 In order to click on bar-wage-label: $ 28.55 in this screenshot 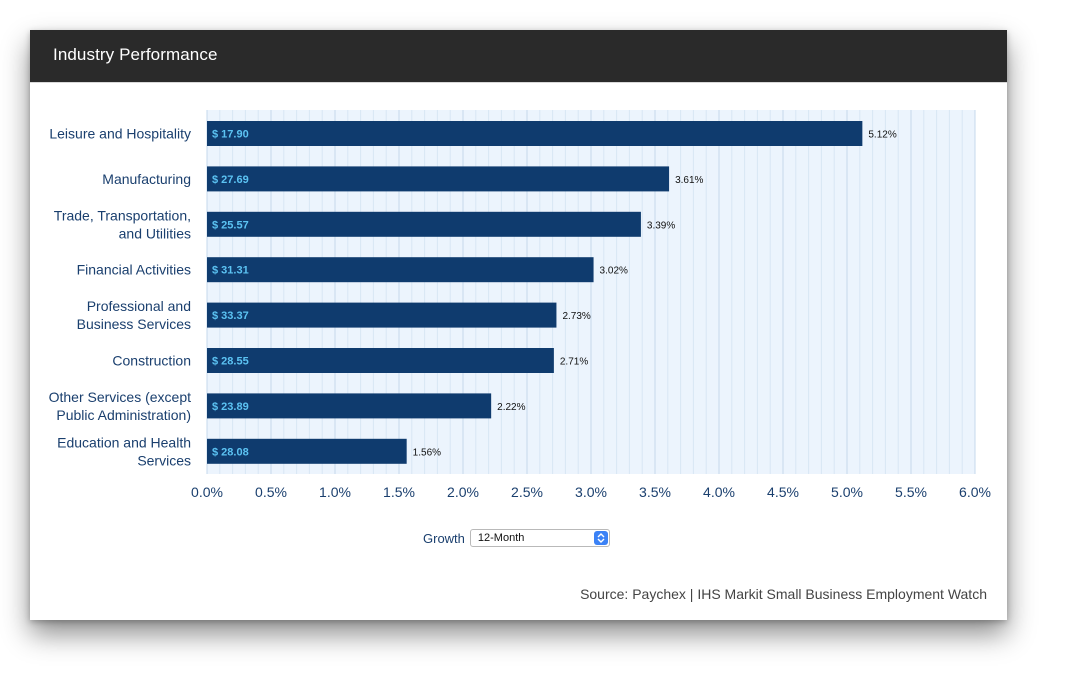, I will do `click(230, 362)`.